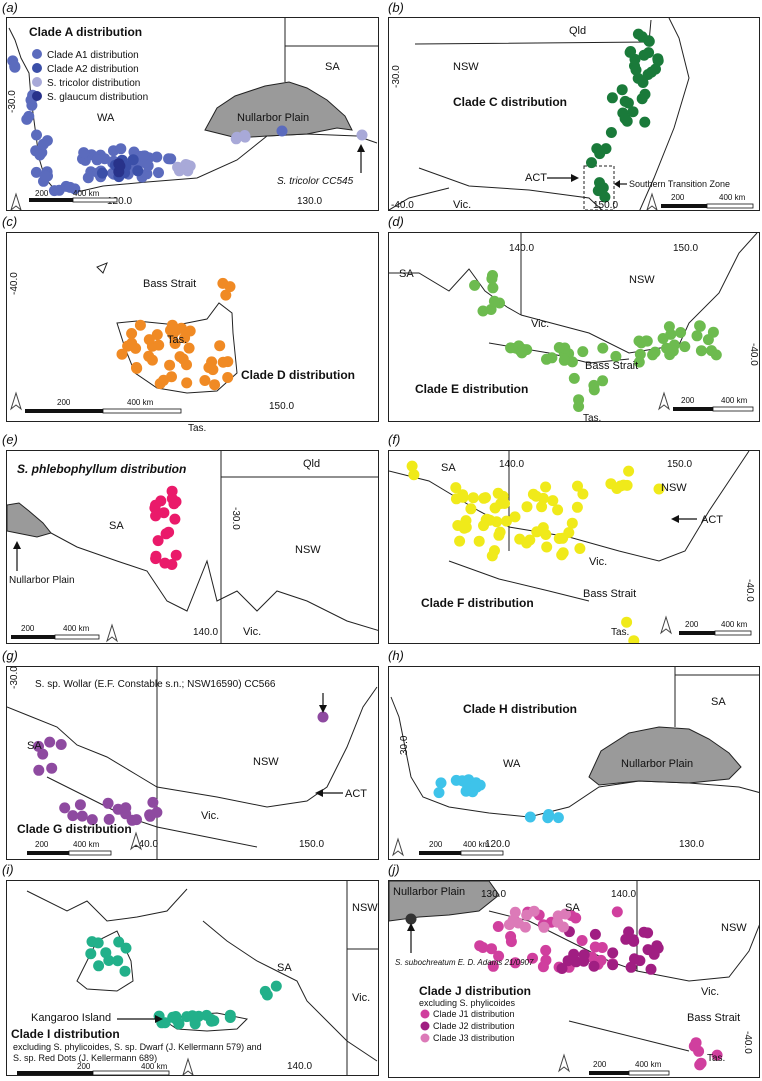 The height and width of the screenshot is (1081, 762). Describe the element at coordinates (266, 762) in the screenshot. I see `nsw-label: NSW` at that location.